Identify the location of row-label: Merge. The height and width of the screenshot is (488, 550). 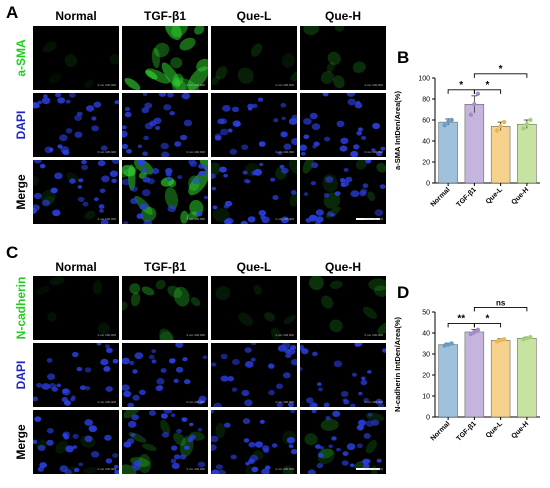
(21, 192).